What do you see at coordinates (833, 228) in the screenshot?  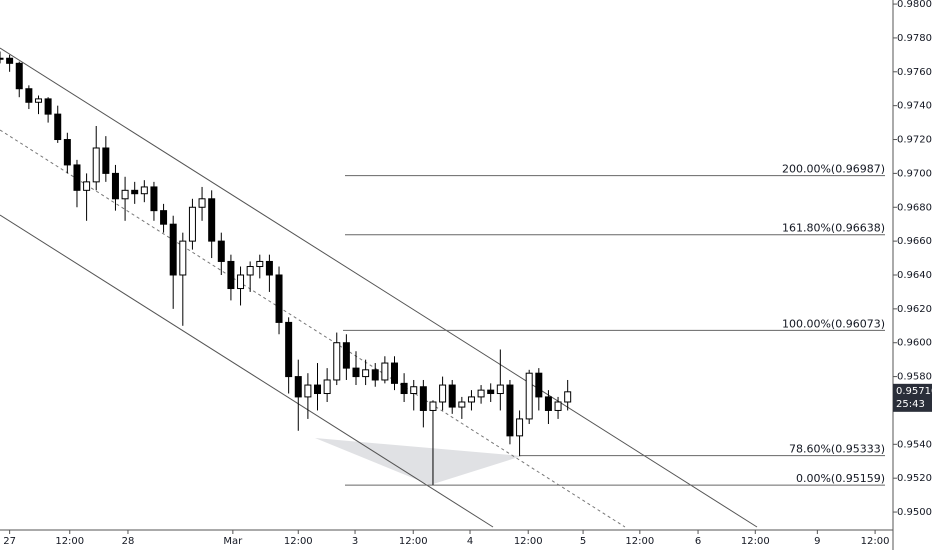 I see `fib-label: 161.80%(0.96638)` at bounding box center [833, 228].